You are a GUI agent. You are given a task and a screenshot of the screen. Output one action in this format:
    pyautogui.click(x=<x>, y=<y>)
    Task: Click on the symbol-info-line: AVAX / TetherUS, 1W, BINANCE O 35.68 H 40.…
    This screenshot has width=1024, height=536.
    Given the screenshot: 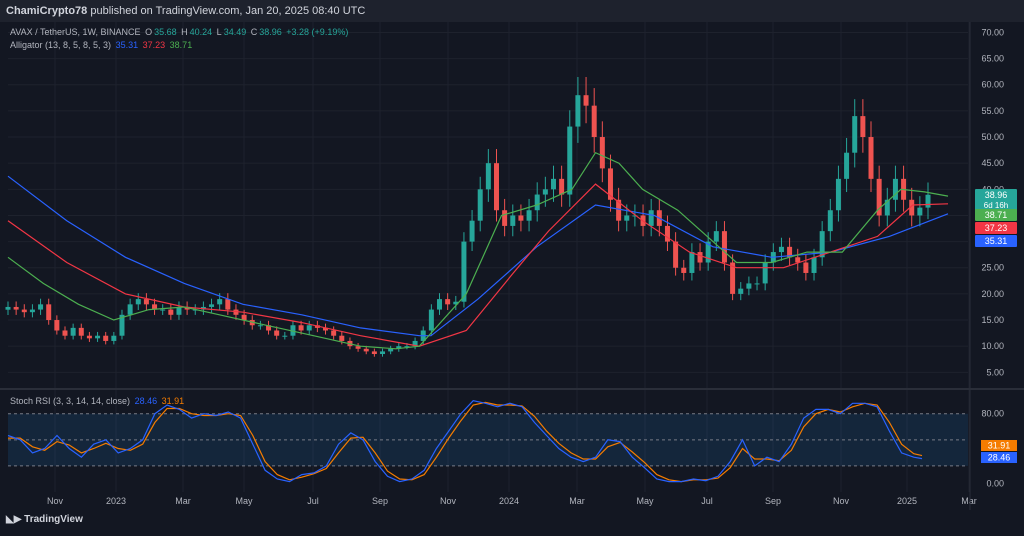 What is the action you would take?
    pyautogui.click(x=180, y=32)
    